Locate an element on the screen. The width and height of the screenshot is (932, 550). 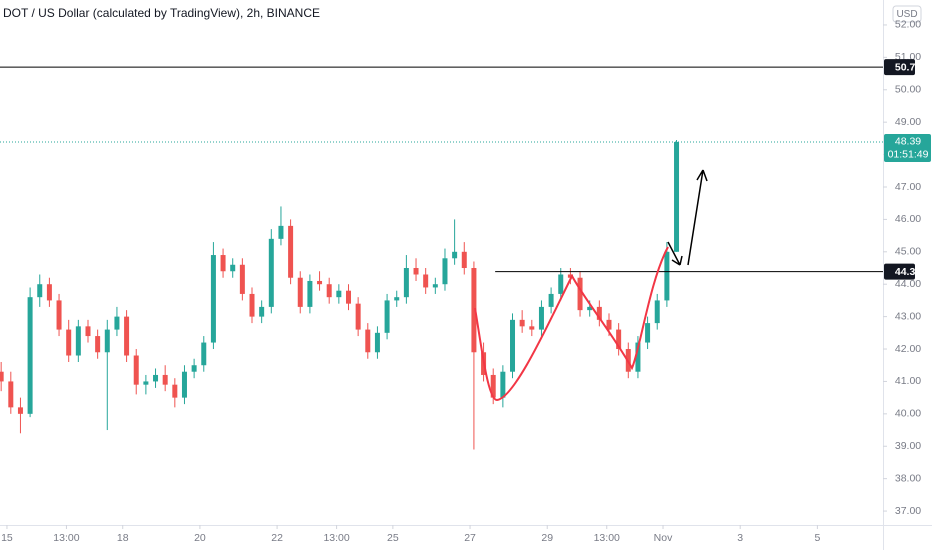
y-tick-label: 52.00 is located at coordinates (908, 25).